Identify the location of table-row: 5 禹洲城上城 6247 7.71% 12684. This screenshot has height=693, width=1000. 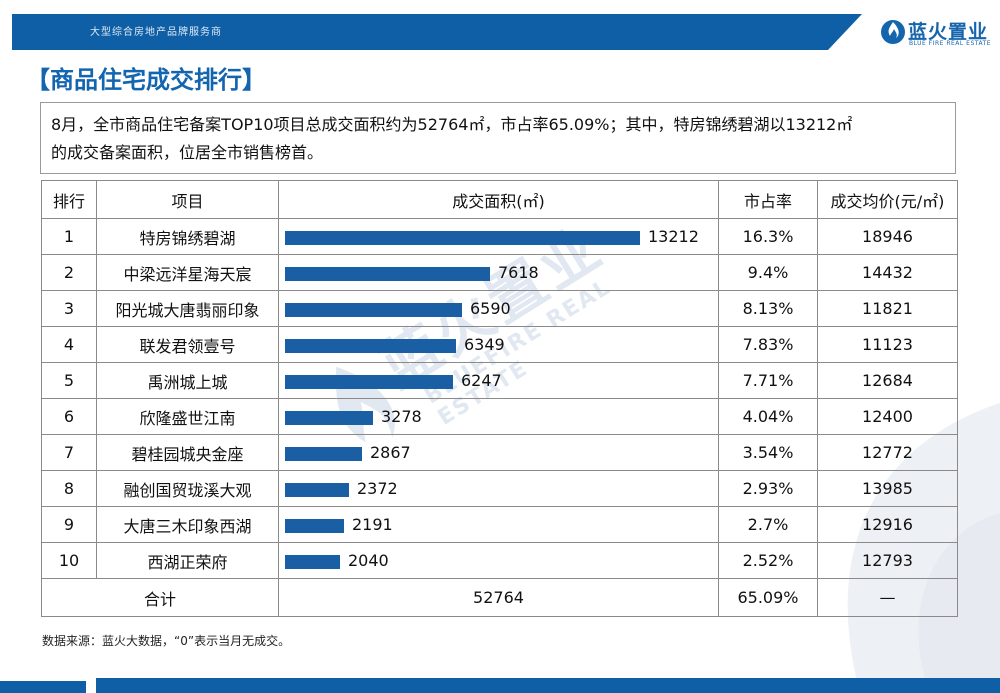
(499, 380).